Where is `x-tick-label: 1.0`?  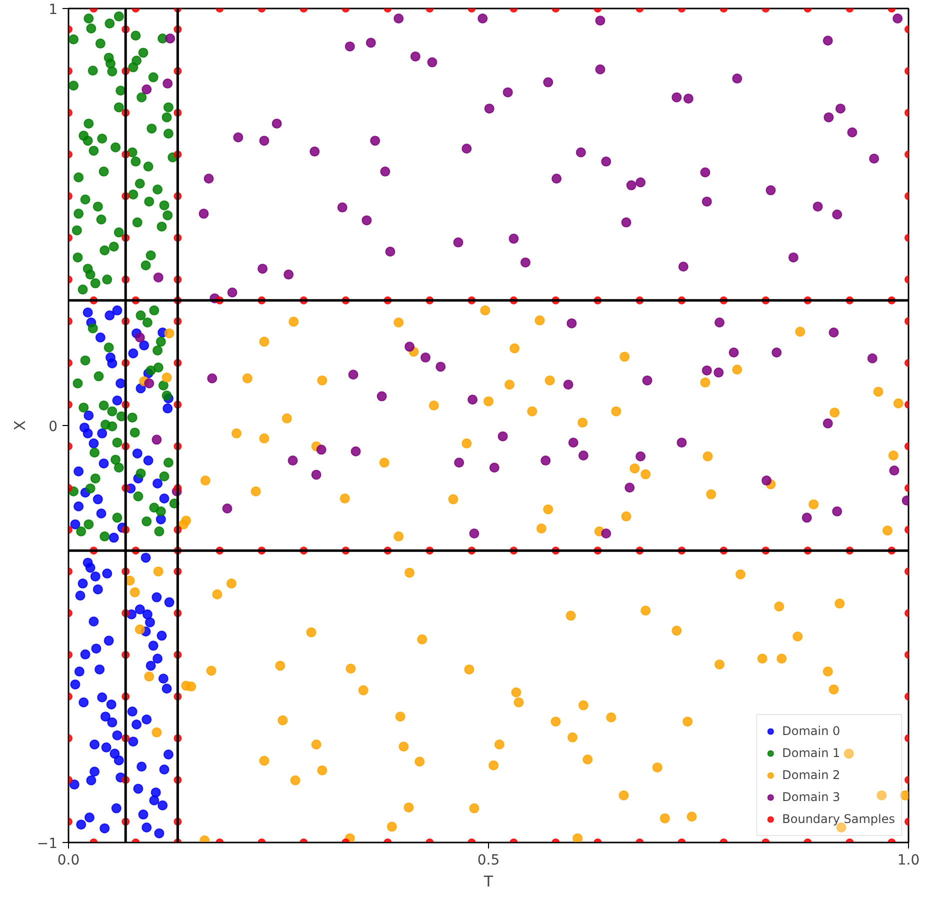
x-tick-label: 1.0 is located at coordinates (908, 860).